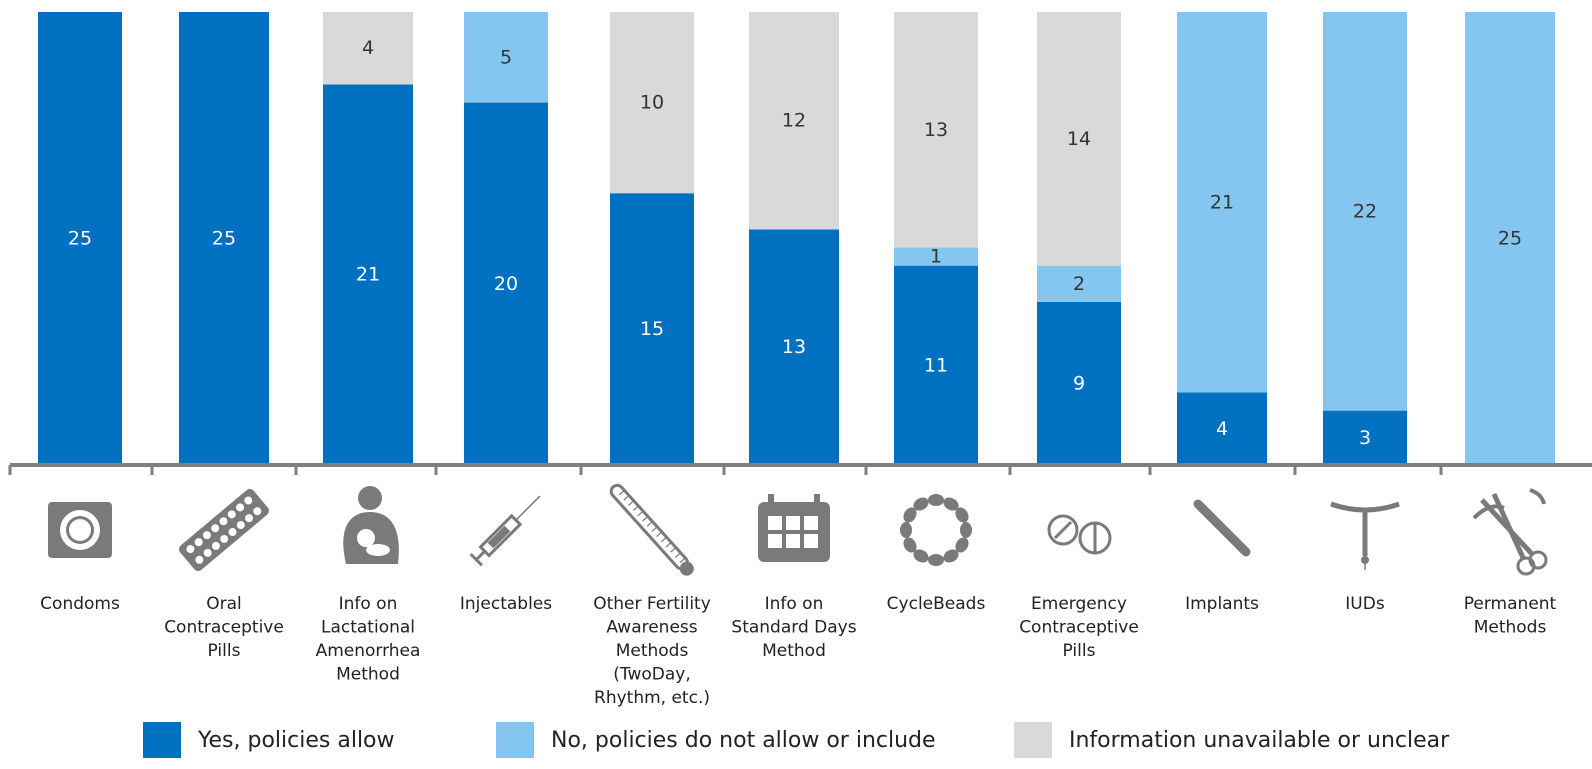 The height and width of the screenshot is (769, 1592). I want to click on bar-condoms-yes-policies-allow, so click(80, 238).